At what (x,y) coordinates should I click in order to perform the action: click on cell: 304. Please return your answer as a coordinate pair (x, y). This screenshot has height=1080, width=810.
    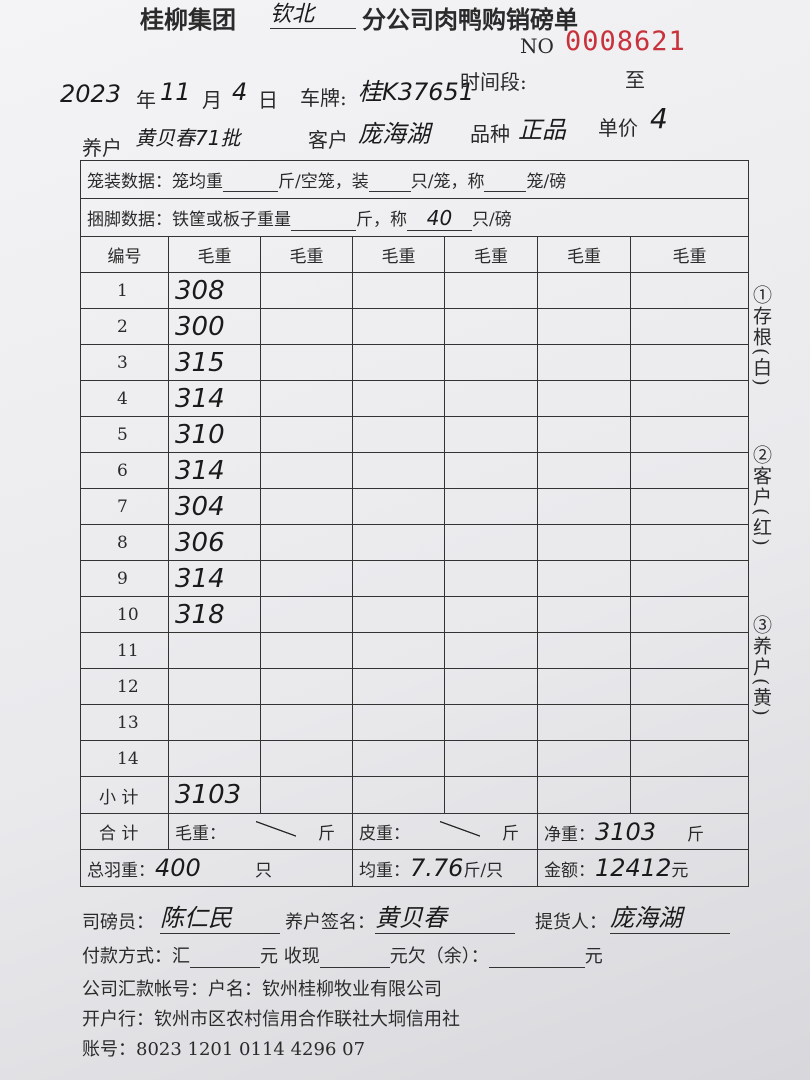
    Looking at the image, I should click on (214, 506).